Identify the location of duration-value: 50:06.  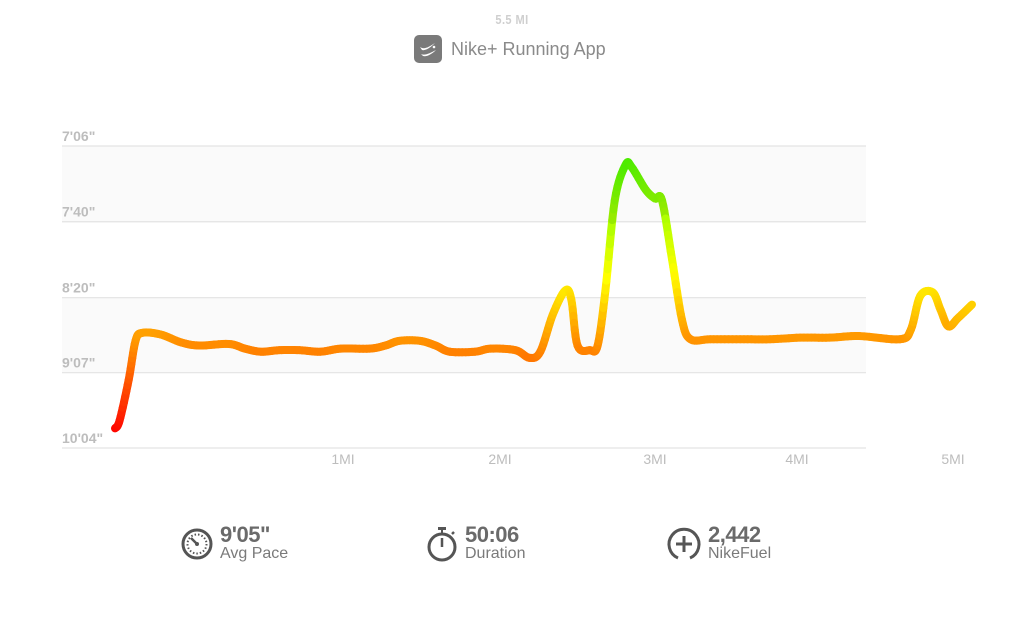
(492, 534).